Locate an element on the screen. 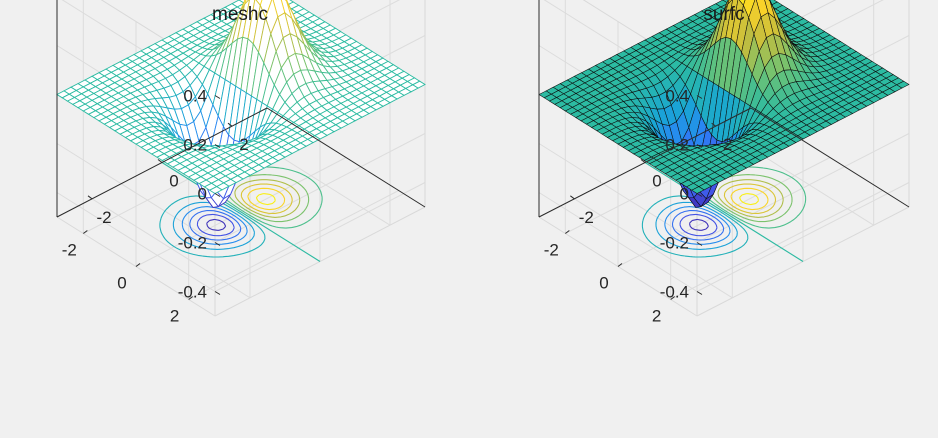  surfc-title: surfc is located at coordinates (723, 14).